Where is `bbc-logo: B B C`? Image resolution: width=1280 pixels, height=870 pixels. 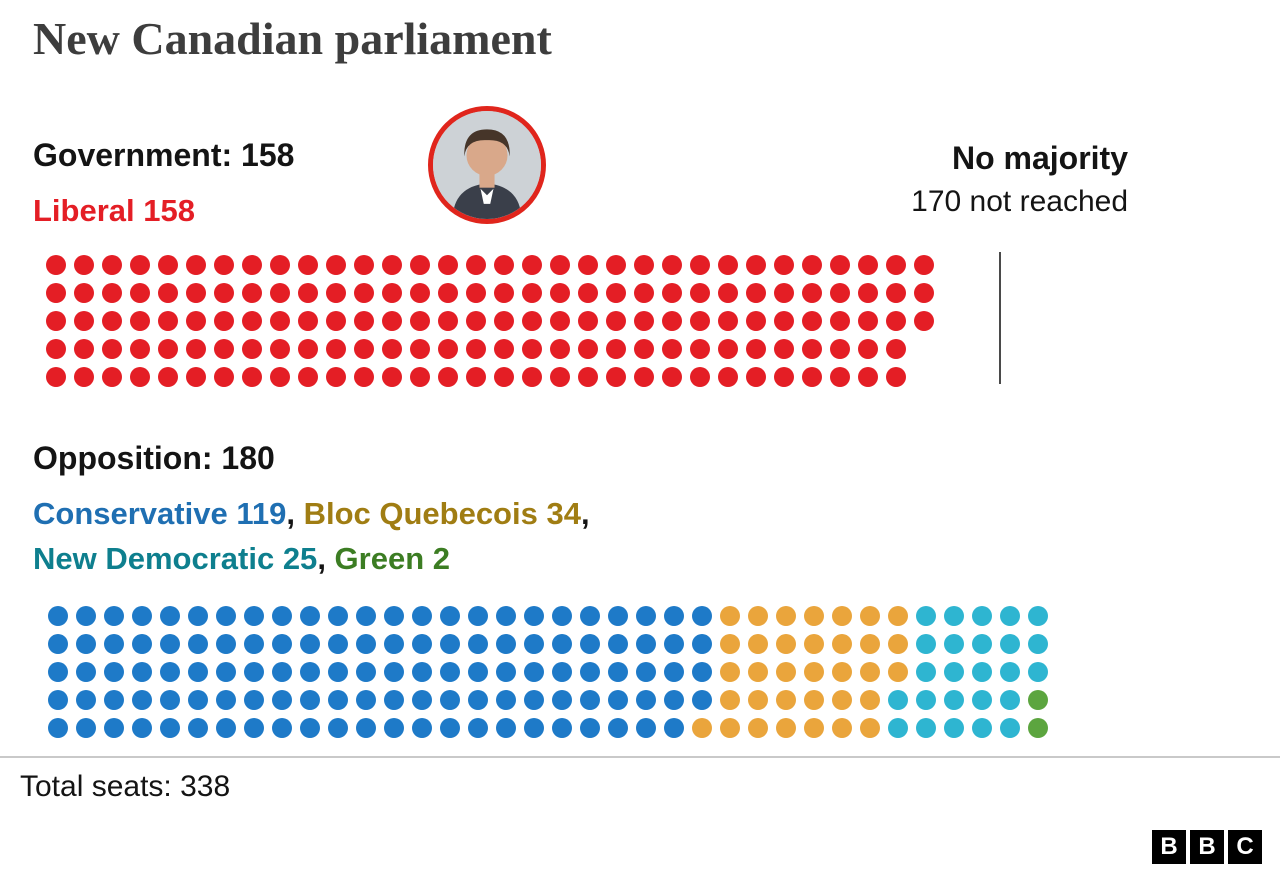
bbc-logo: B B C is located at coordinates (1207, 847).